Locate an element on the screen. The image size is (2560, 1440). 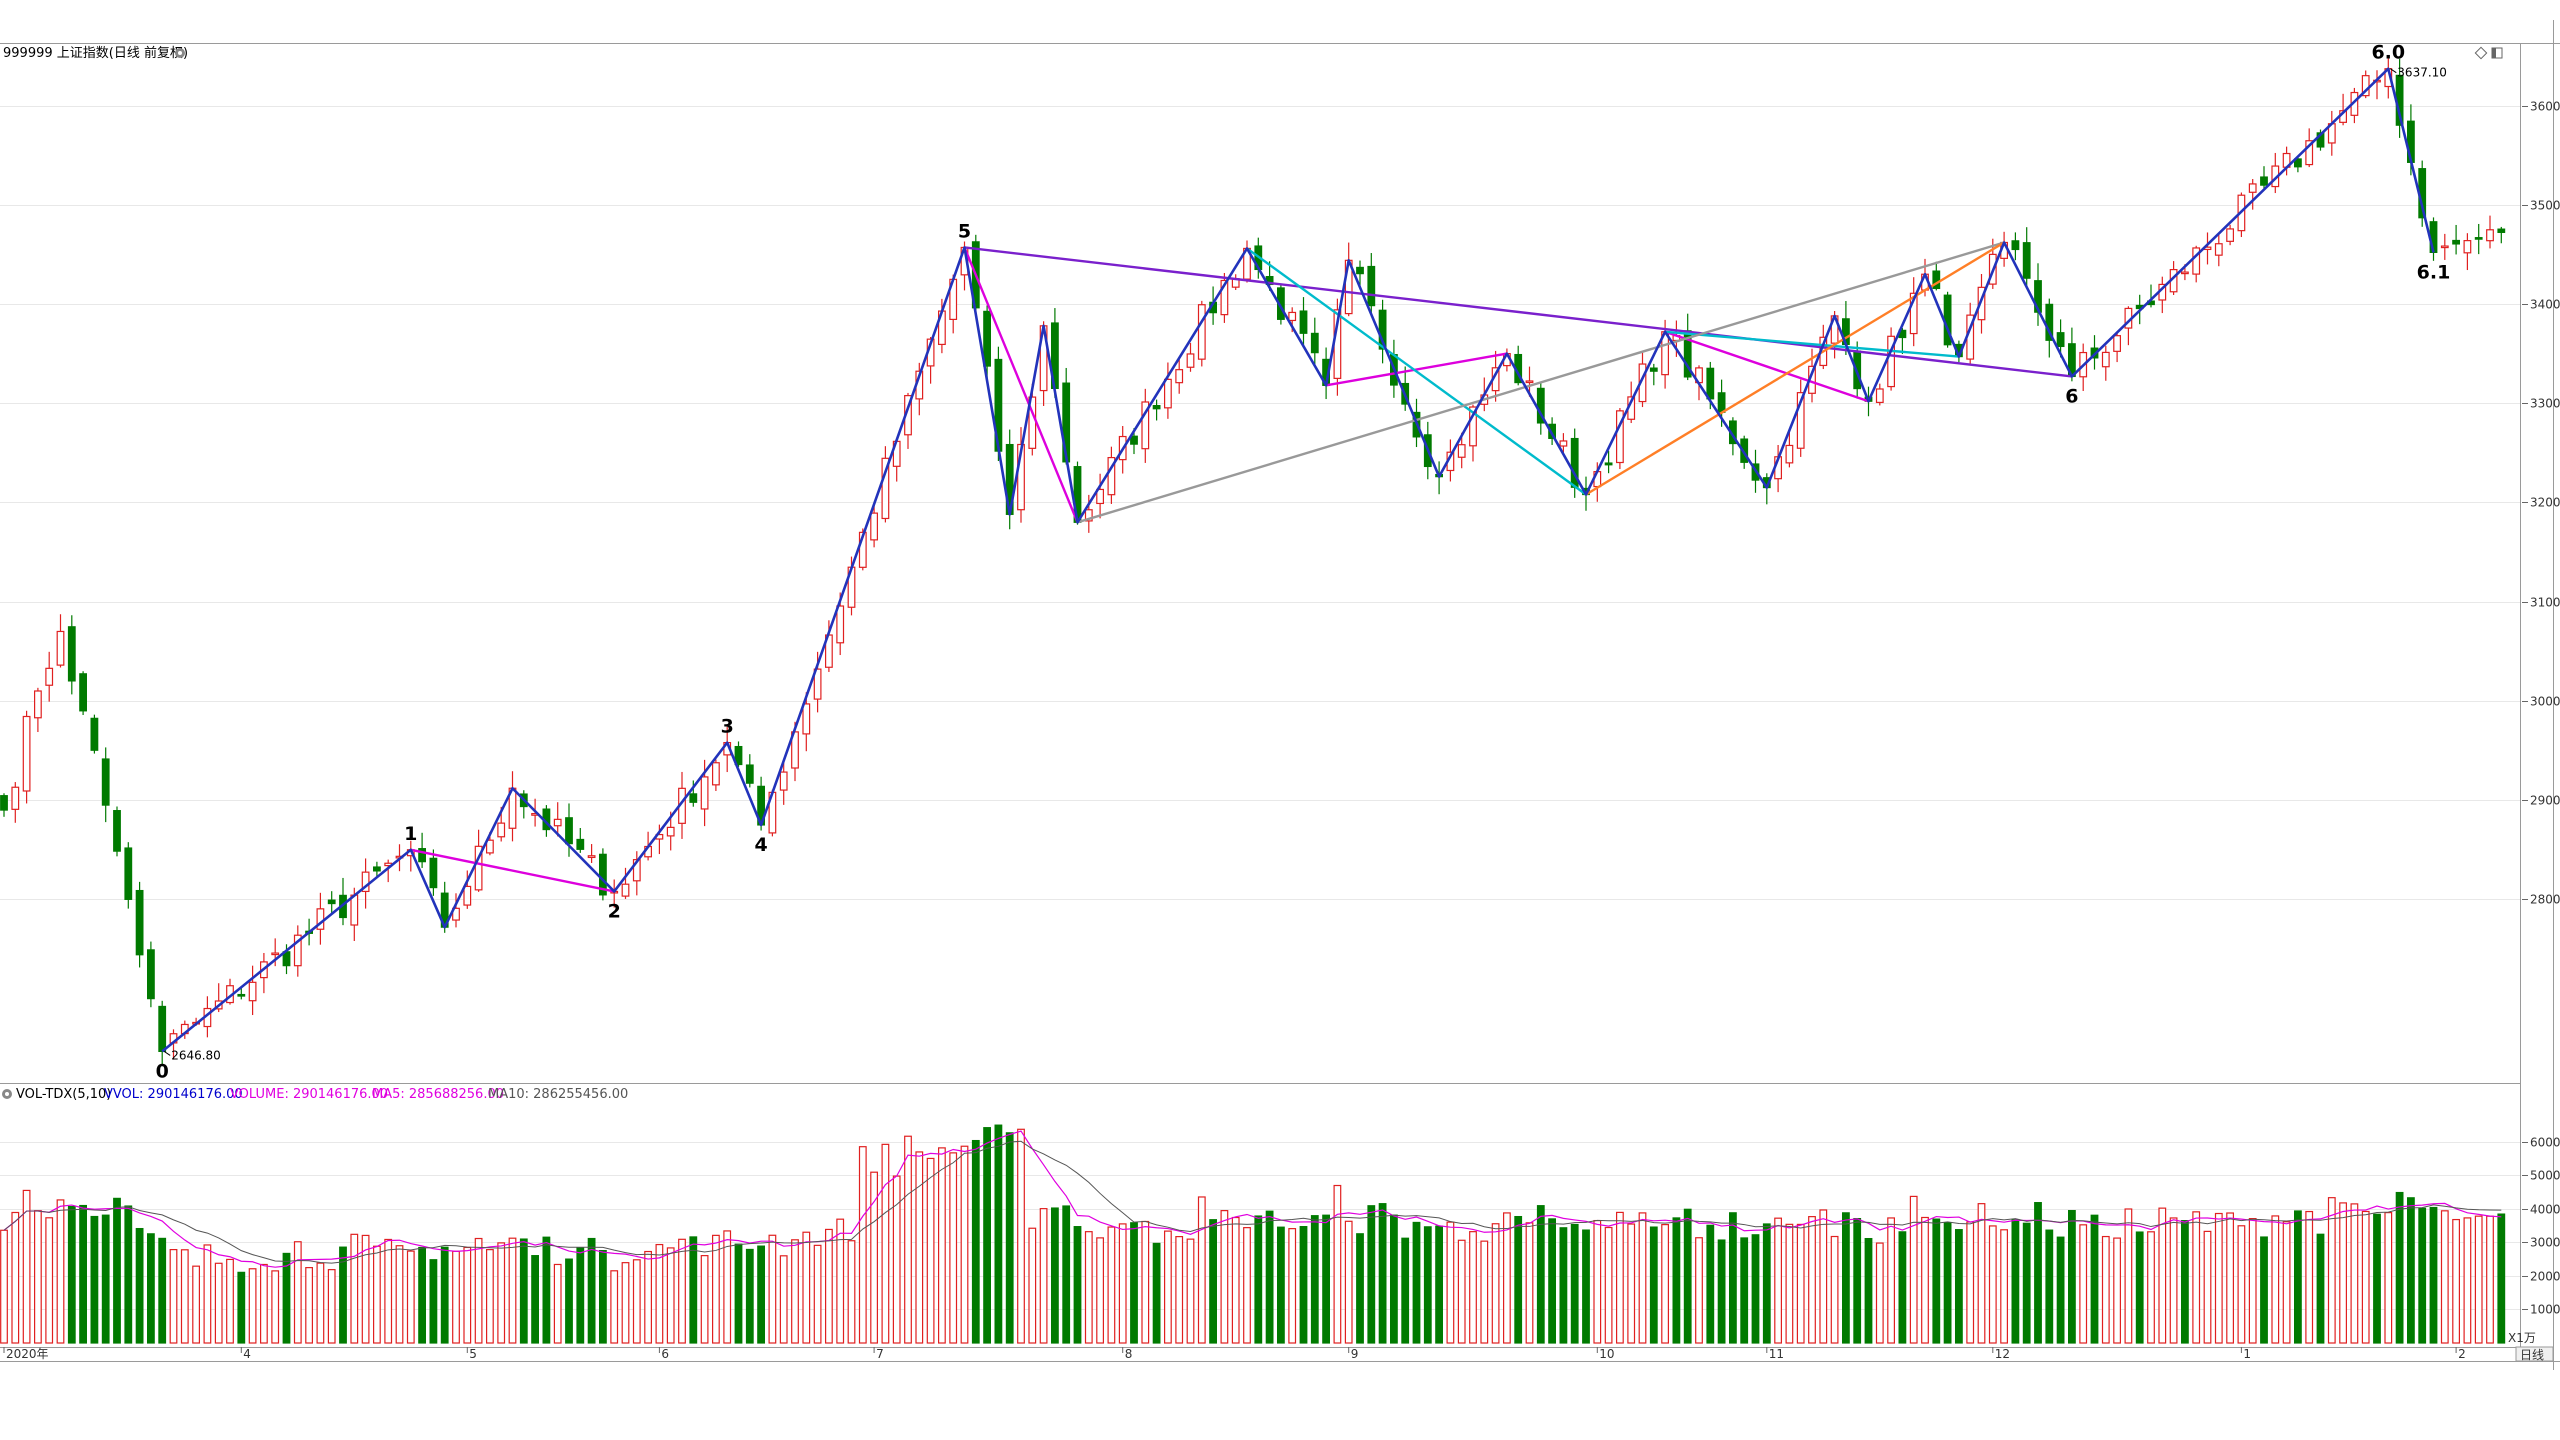
wave-label: 2 is located at coordinates (614, 911).